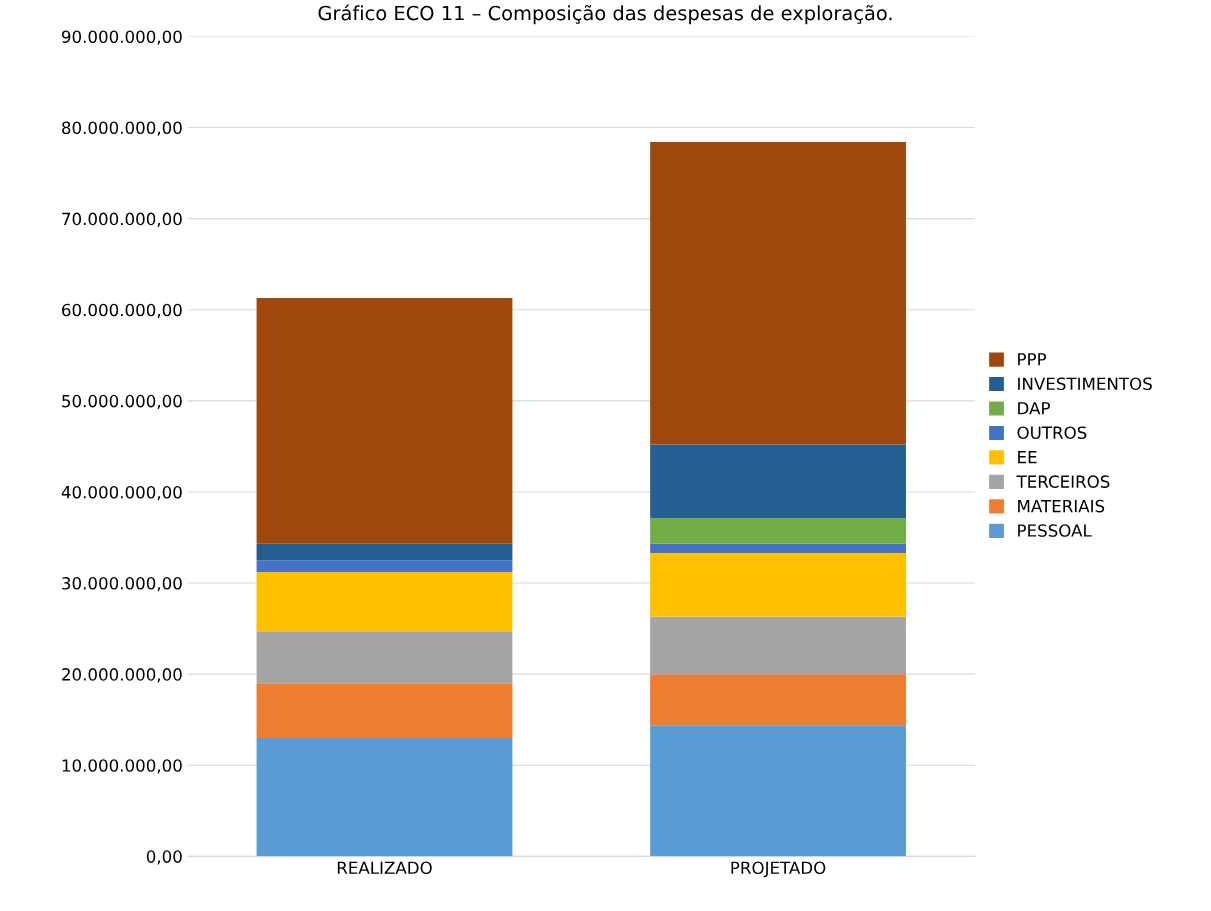  I want to click on x-tick-label: REALIZADO, so click(384, 868).